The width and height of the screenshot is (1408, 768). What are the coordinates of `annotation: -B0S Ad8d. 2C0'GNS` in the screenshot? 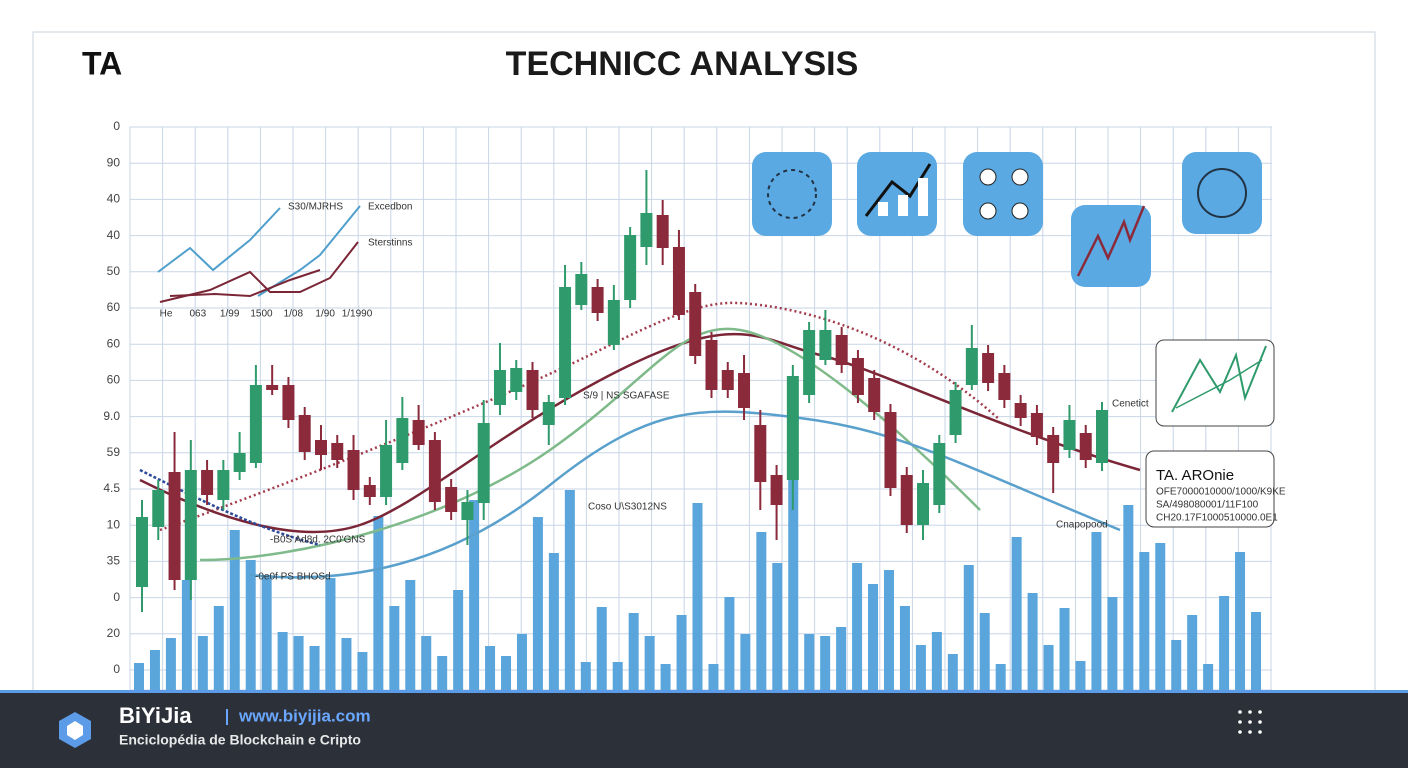 It's located at (318, 540).